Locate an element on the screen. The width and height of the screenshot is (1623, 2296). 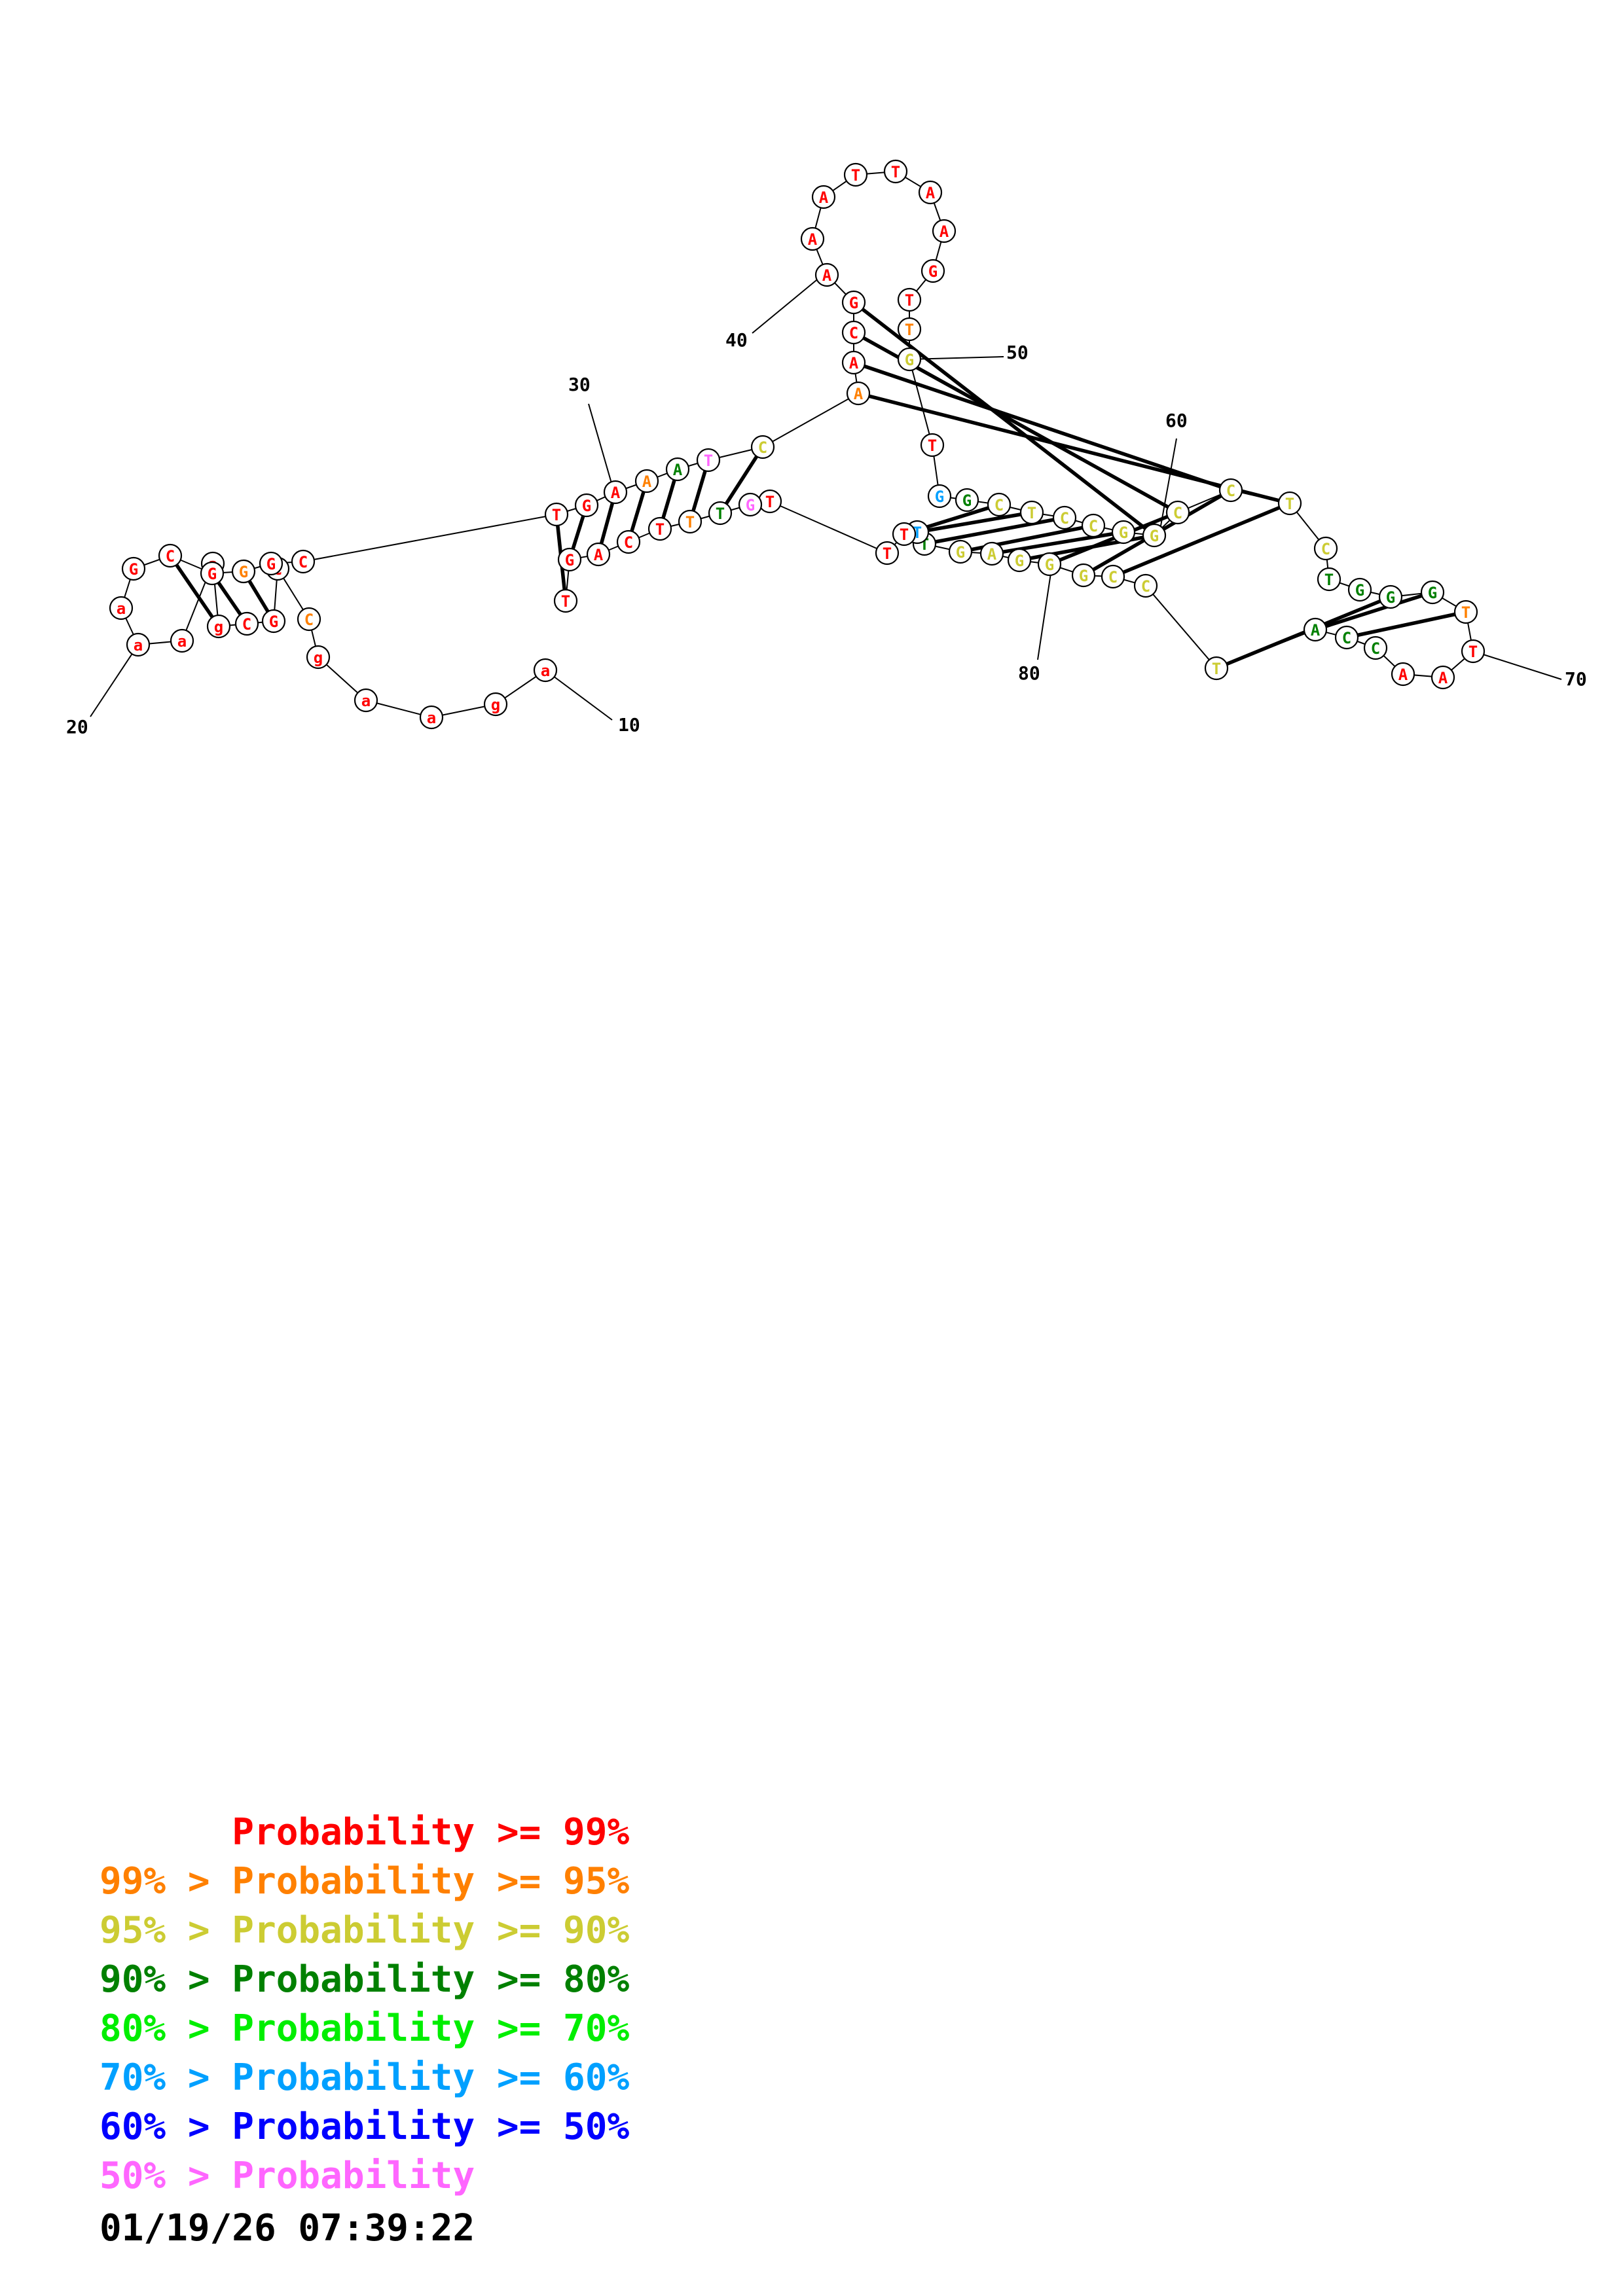
legend-row-p70: 80% > Probability >= 70% is located at coordinates (365, 2028).